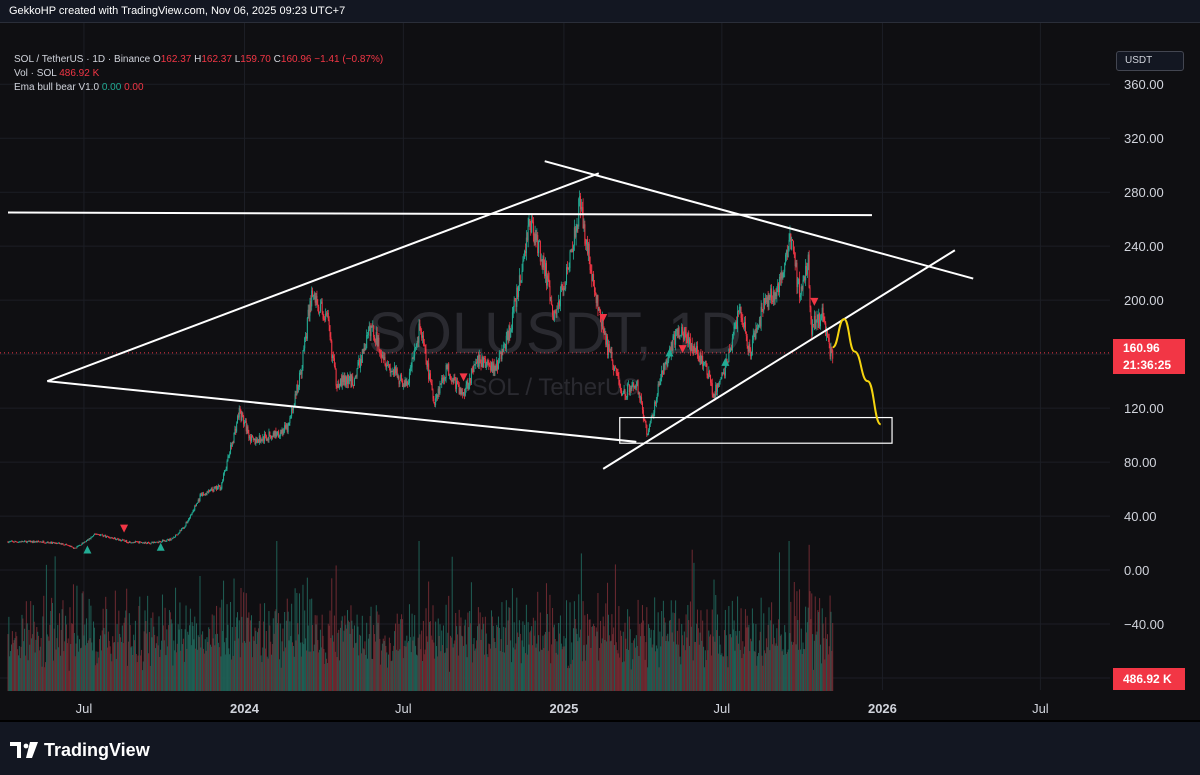 The height and width of the screenshot is (775, 1200). What do you see at coordinates (57, 87) in the screenshot?
I see `legend-indicator-label: Ema bull bear V1.0` at bounding box center [57, 87].